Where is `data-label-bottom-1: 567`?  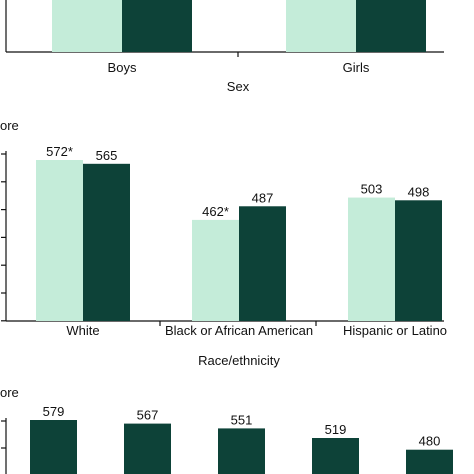
data-label-bottom-1: 567 is located at coordinates (148, 415).